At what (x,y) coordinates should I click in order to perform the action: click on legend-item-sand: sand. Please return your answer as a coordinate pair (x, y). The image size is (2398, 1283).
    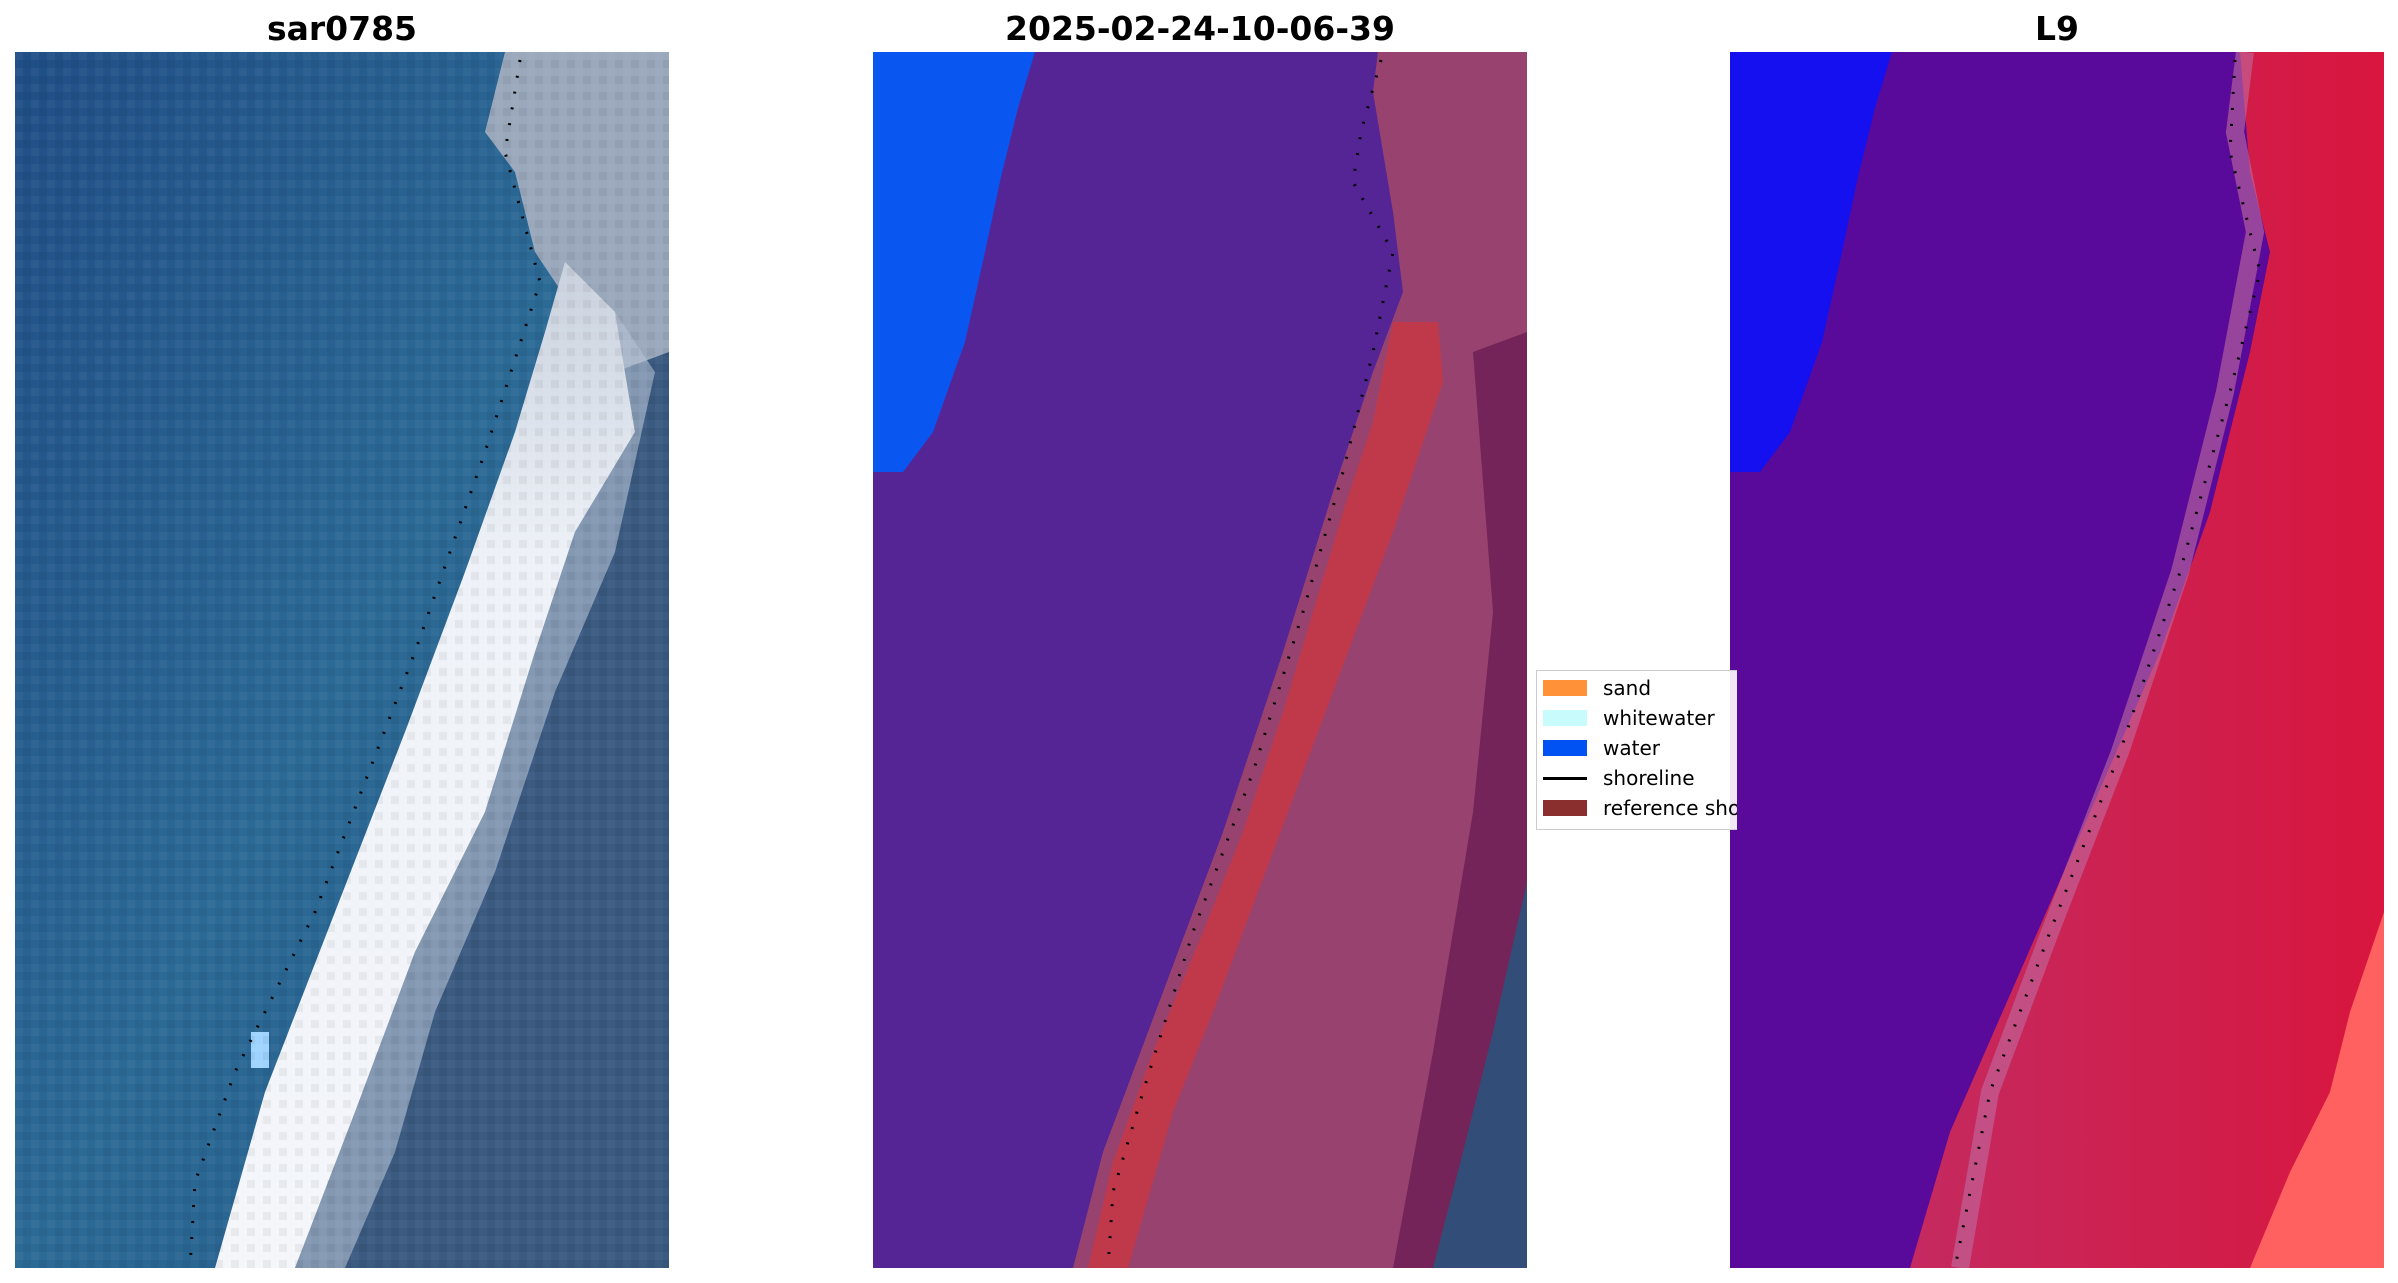
    Looking at the image, I should click on (1597, 688).